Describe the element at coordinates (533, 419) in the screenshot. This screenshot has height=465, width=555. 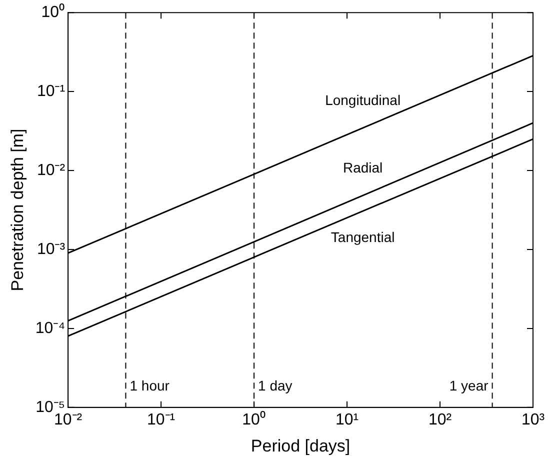
I see `x-tick-label: 10³` at that location.